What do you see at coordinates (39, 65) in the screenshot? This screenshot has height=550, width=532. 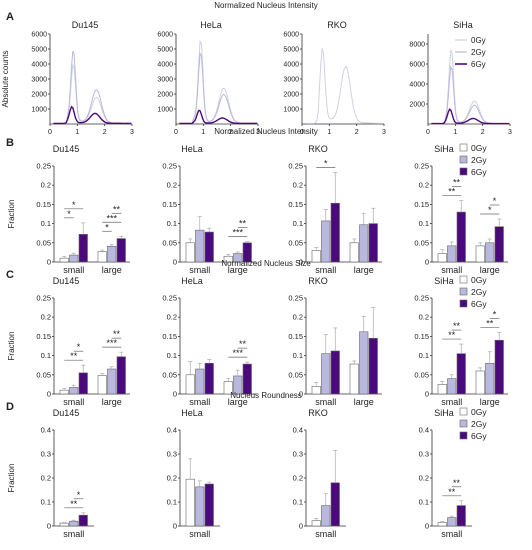 I see `y-tick-label: 4000` at bounding box center [39, 65].